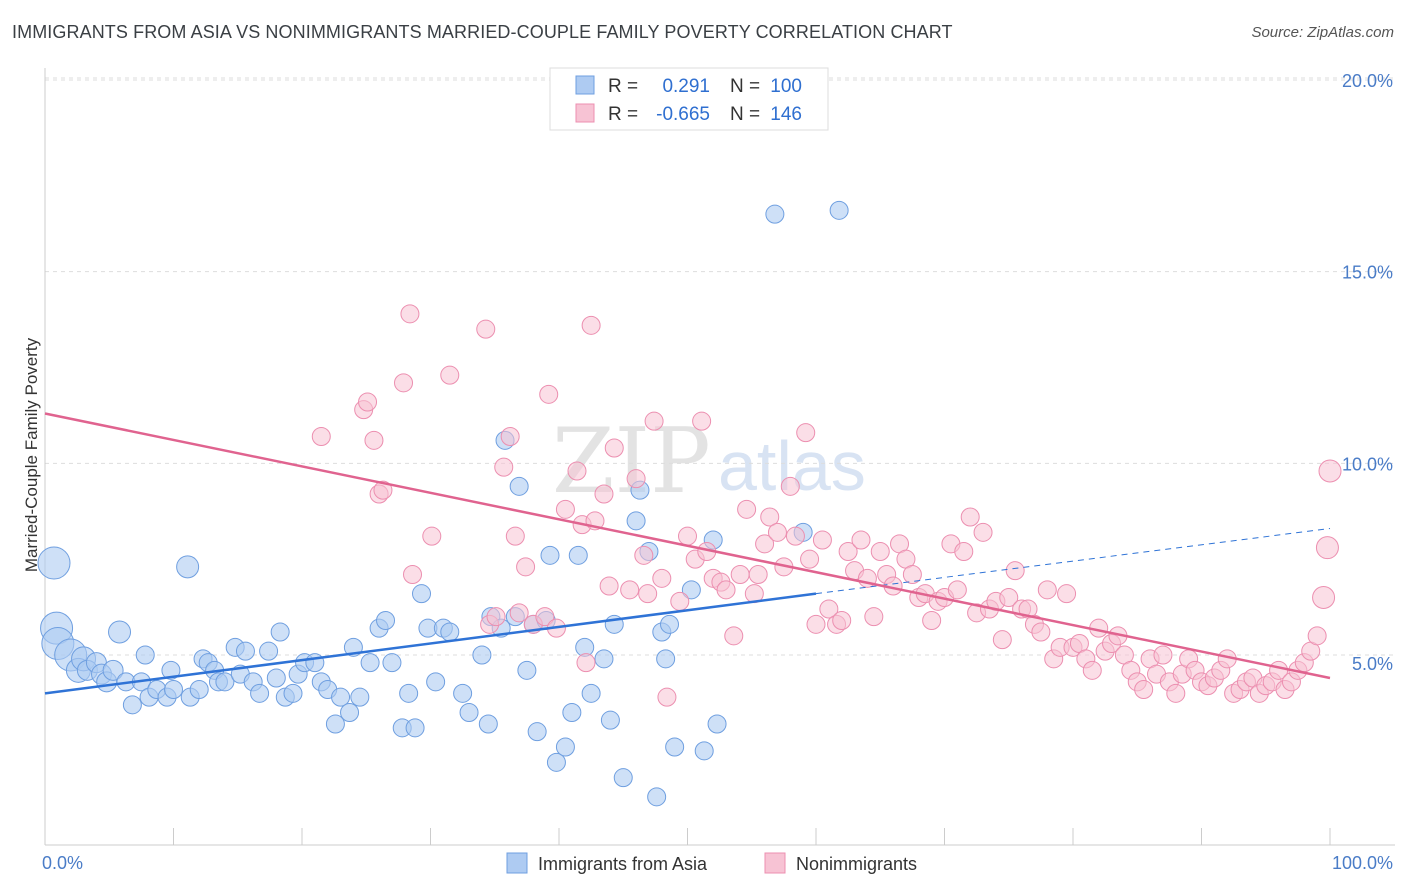 This screenshot has width=1406, height=892. Describe the element at coordinates (517, 863) in the screenshot. I see `bottom-legend-swatch-blue` at that location.